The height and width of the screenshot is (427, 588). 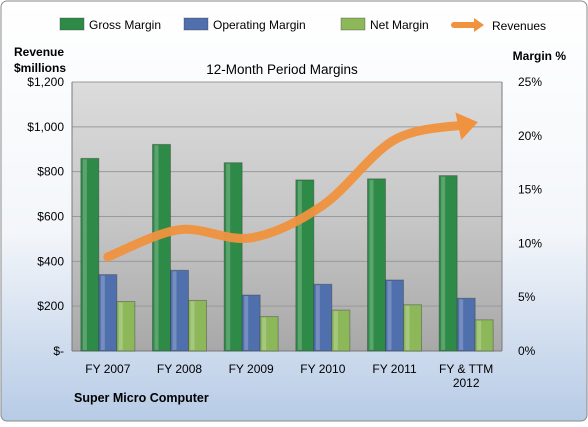 What do you see at coordinates (141, 398) in the screenshot?
I see `footer-company: Super Micro Computer` at bounding box center [141, 398].